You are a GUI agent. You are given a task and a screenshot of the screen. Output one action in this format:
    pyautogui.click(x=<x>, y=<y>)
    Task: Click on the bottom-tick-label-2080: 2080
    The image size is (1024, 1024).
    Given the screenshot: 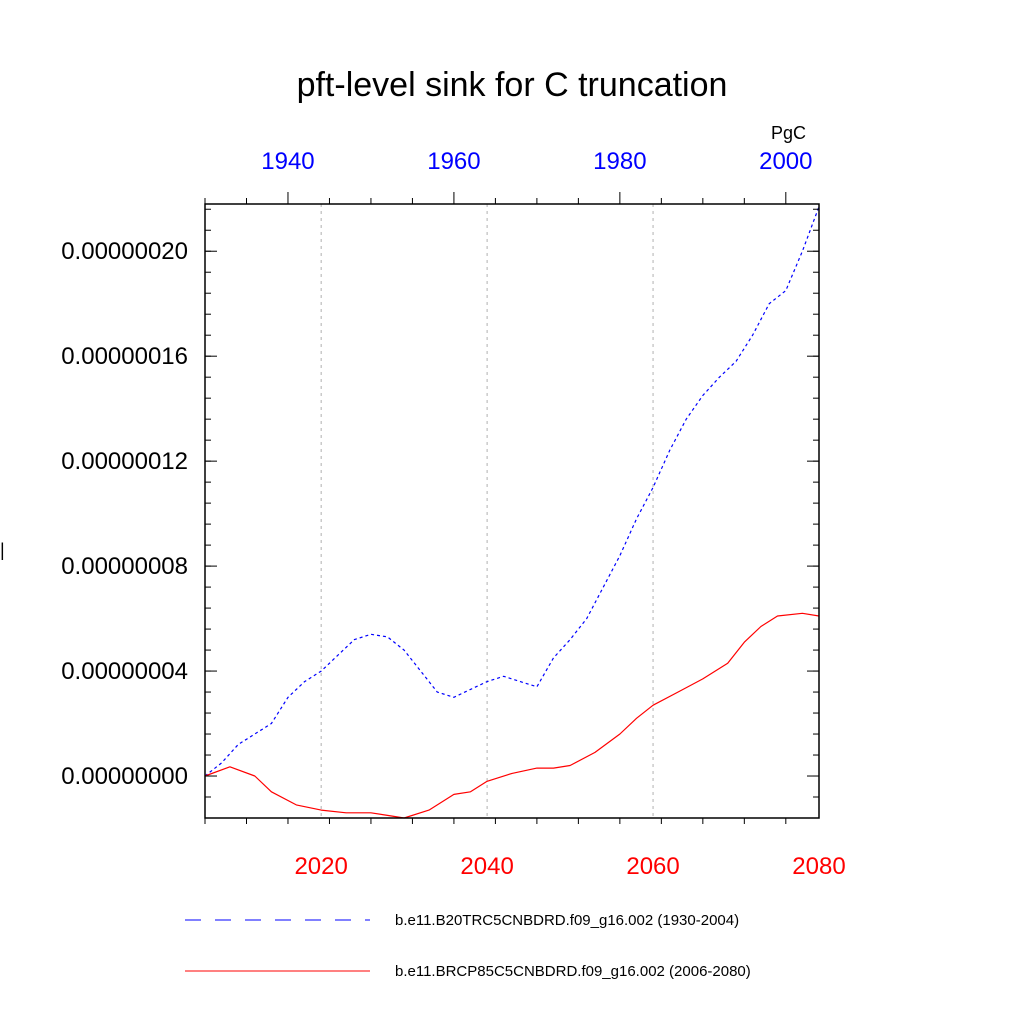 What is the action you would take?
    pyautogui.click(x=818, y=866)
    